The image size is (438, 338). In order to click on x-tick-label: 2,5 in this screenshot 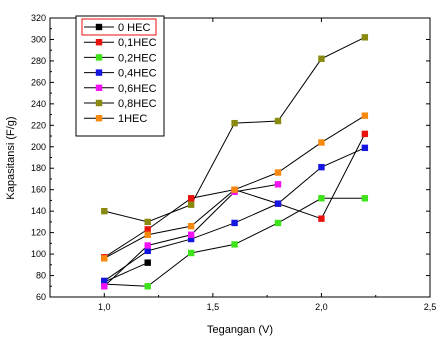, I will do `click(430, 307)`.